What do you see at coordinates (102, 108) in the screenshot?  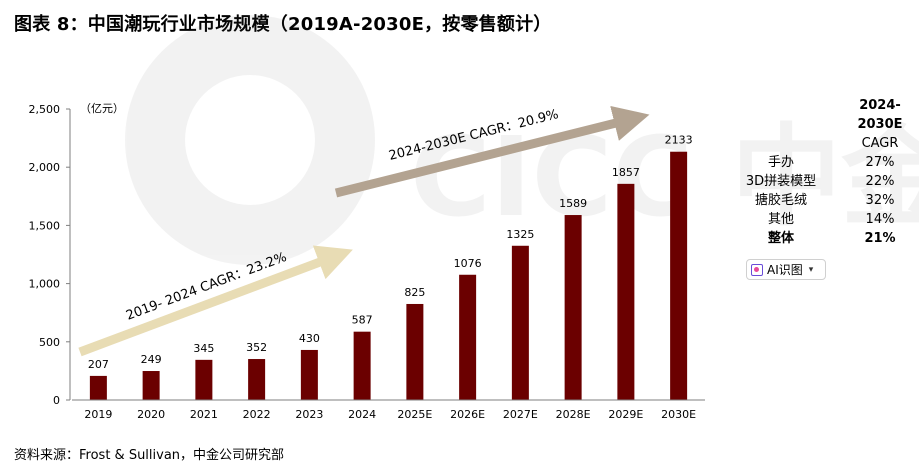 I see `unit-label: （亿元）` at bounding box center [102, 108].